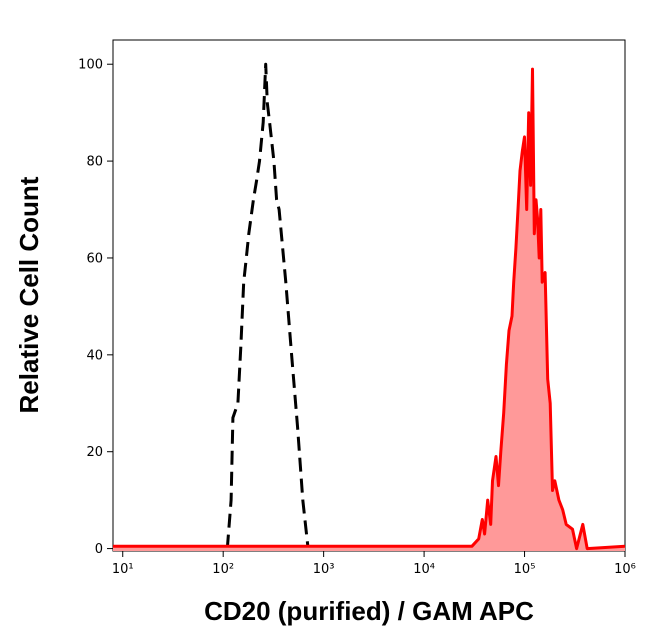  I want to click on x-tick-label: 10⁴, so click(424, 569).